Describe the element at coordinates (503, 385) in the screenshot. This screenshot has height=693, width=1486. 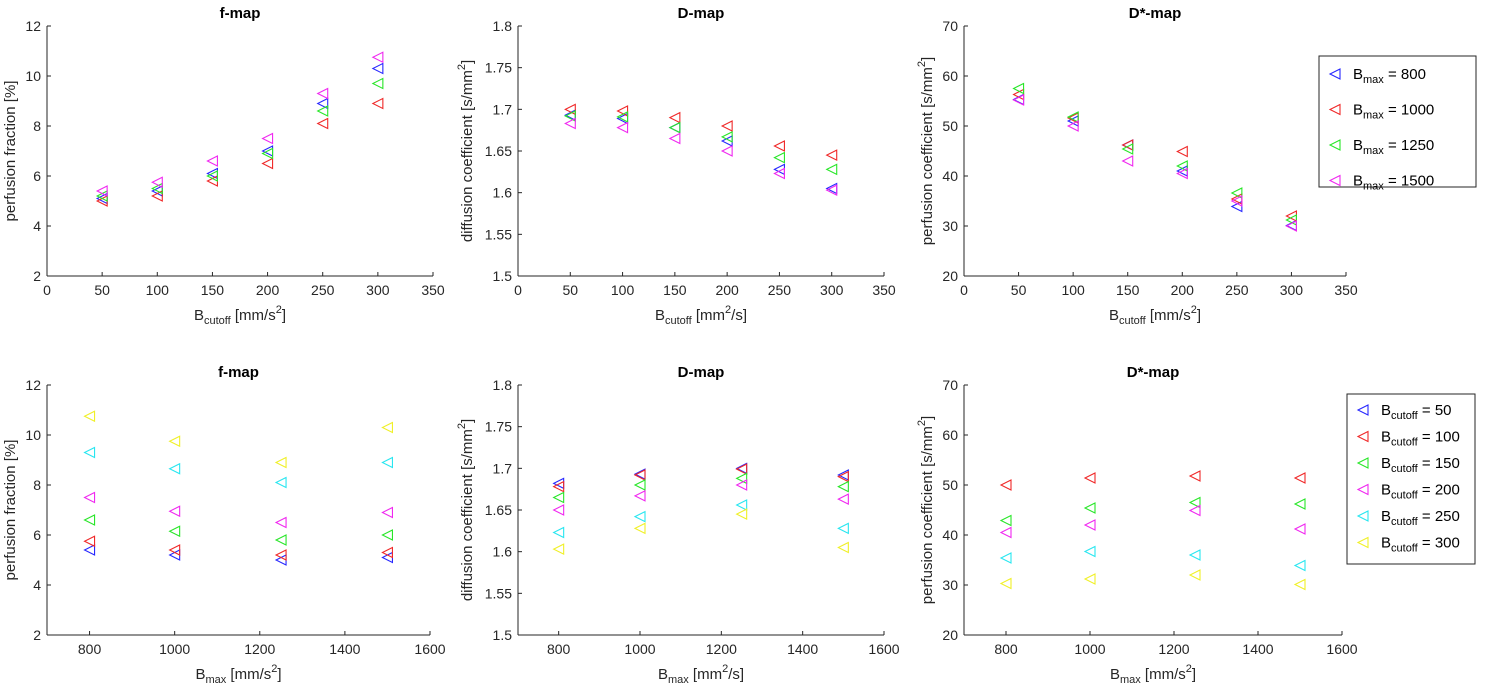
I see `y-tick-label: 1.8` at that location.